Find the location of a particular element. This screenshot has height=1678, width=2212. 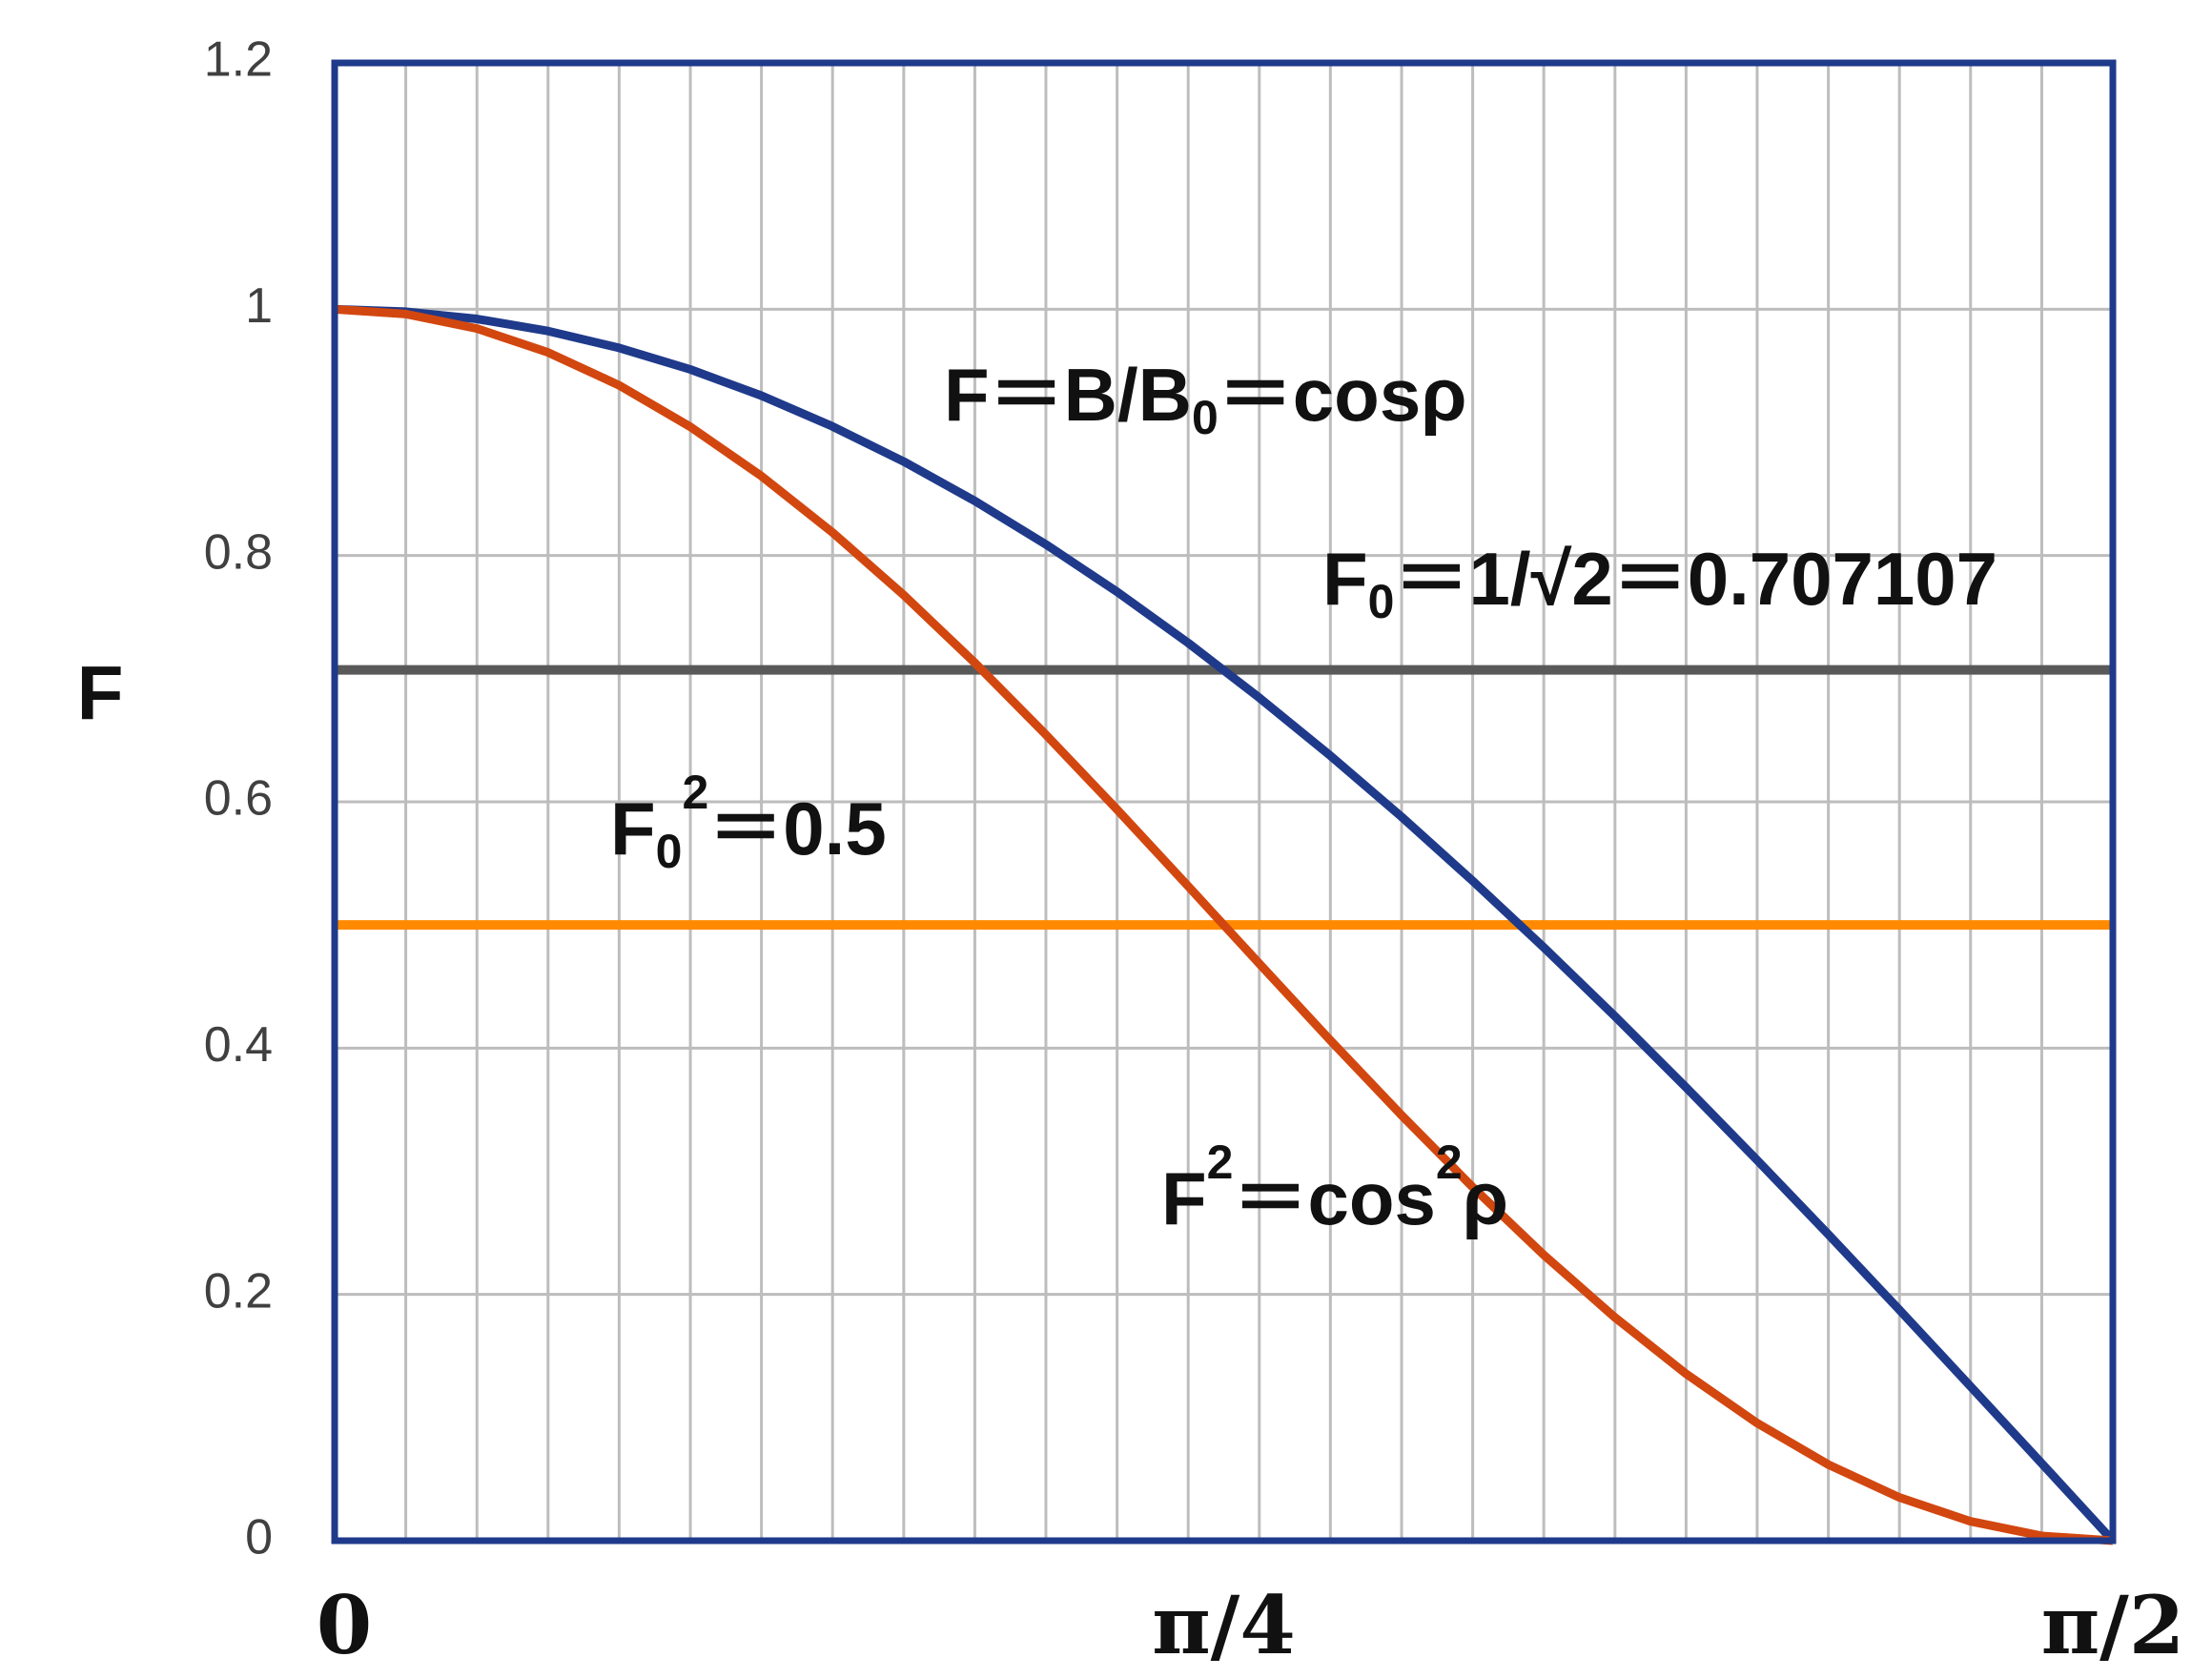

y-tick-label: 0.8 is located at coordinates (238, 552).